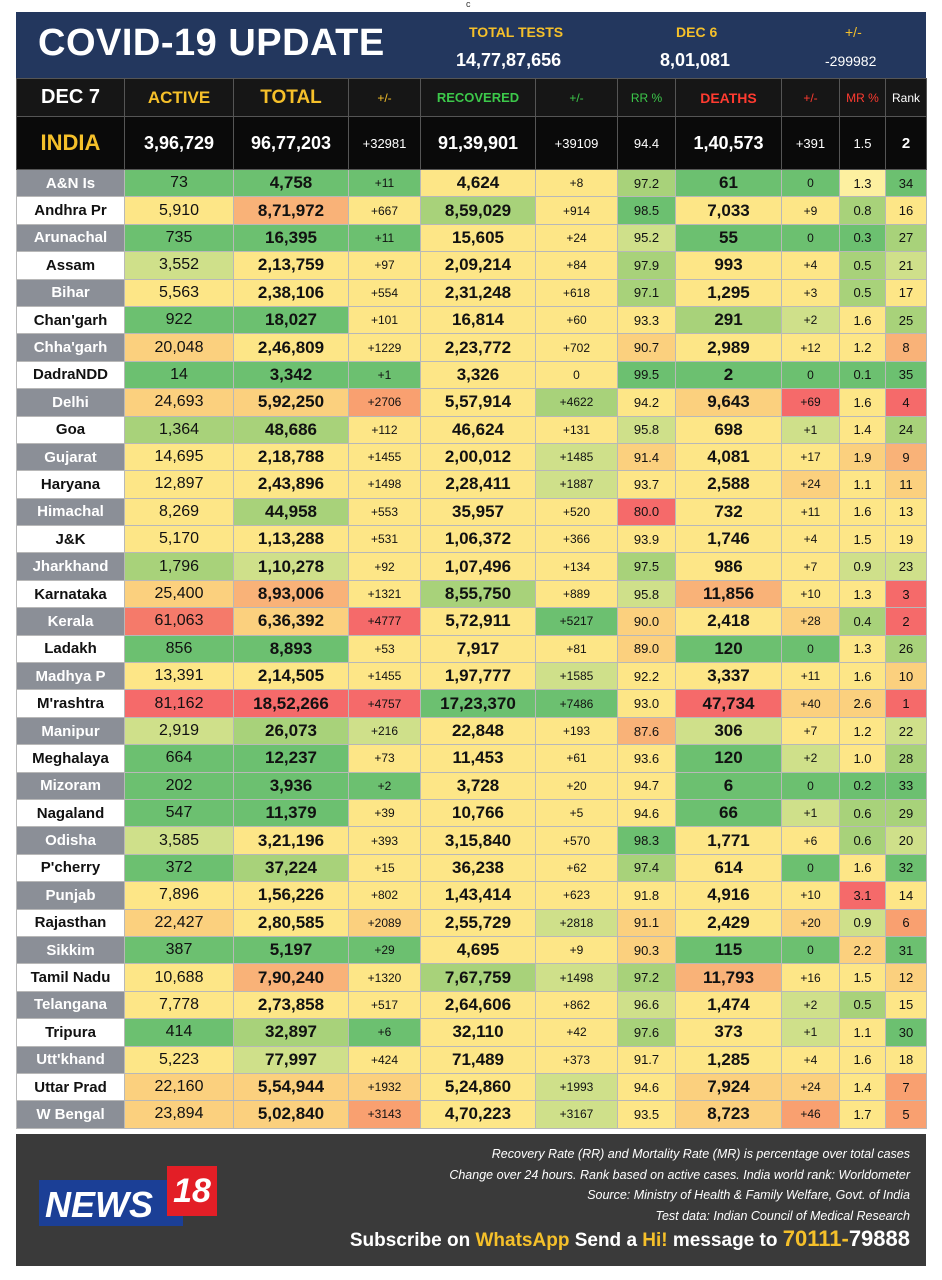  What do you see at coordinates (862, 539) in the screenshot?
I see `state-mr: 1.5` at bounding box center [862, 539].